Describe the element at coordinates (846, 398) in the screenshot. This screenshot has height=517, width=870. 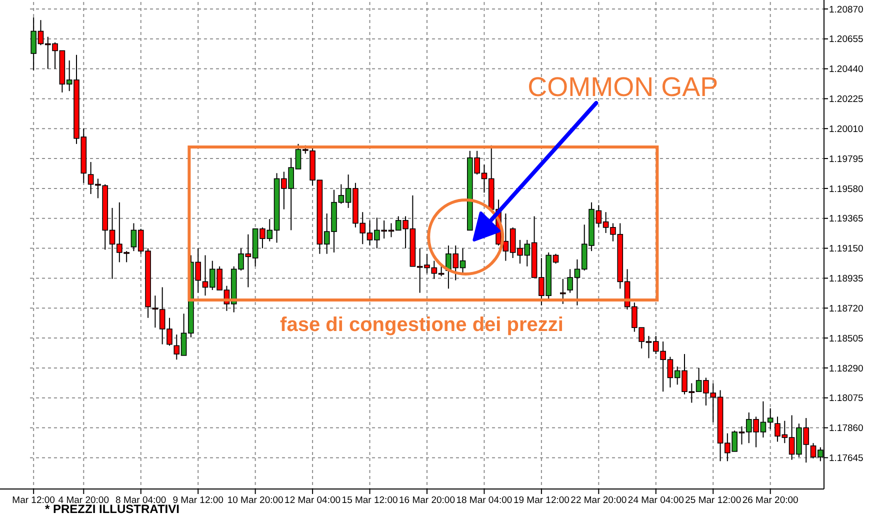
I see `y-tick-label: 1.18075` at that location.